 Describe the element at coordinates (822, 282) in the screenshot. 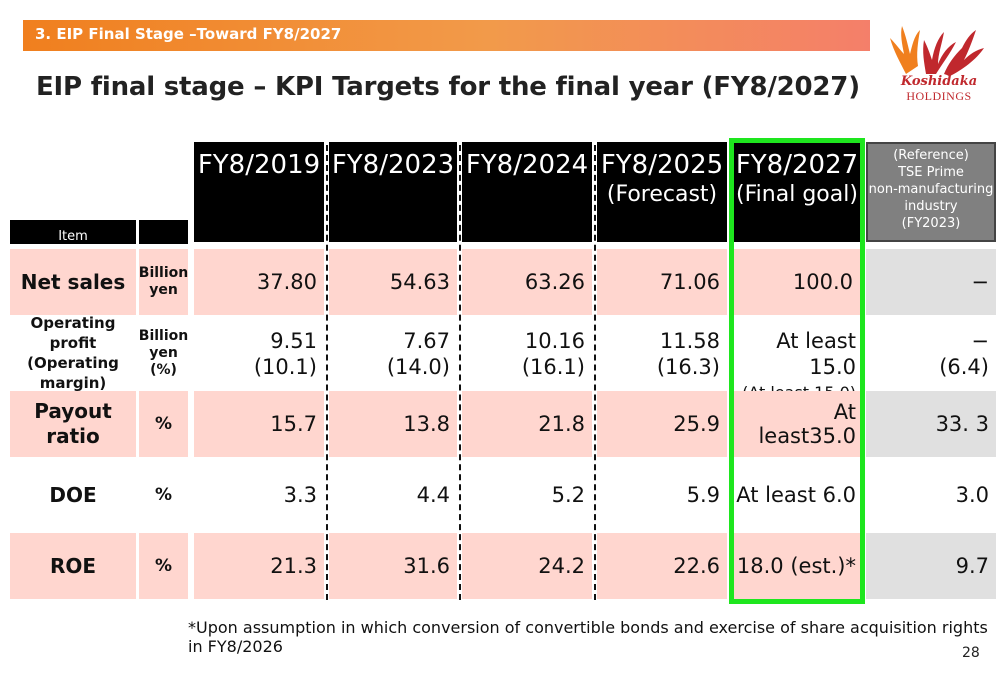

I see `cell-value: 100.0` at that location.